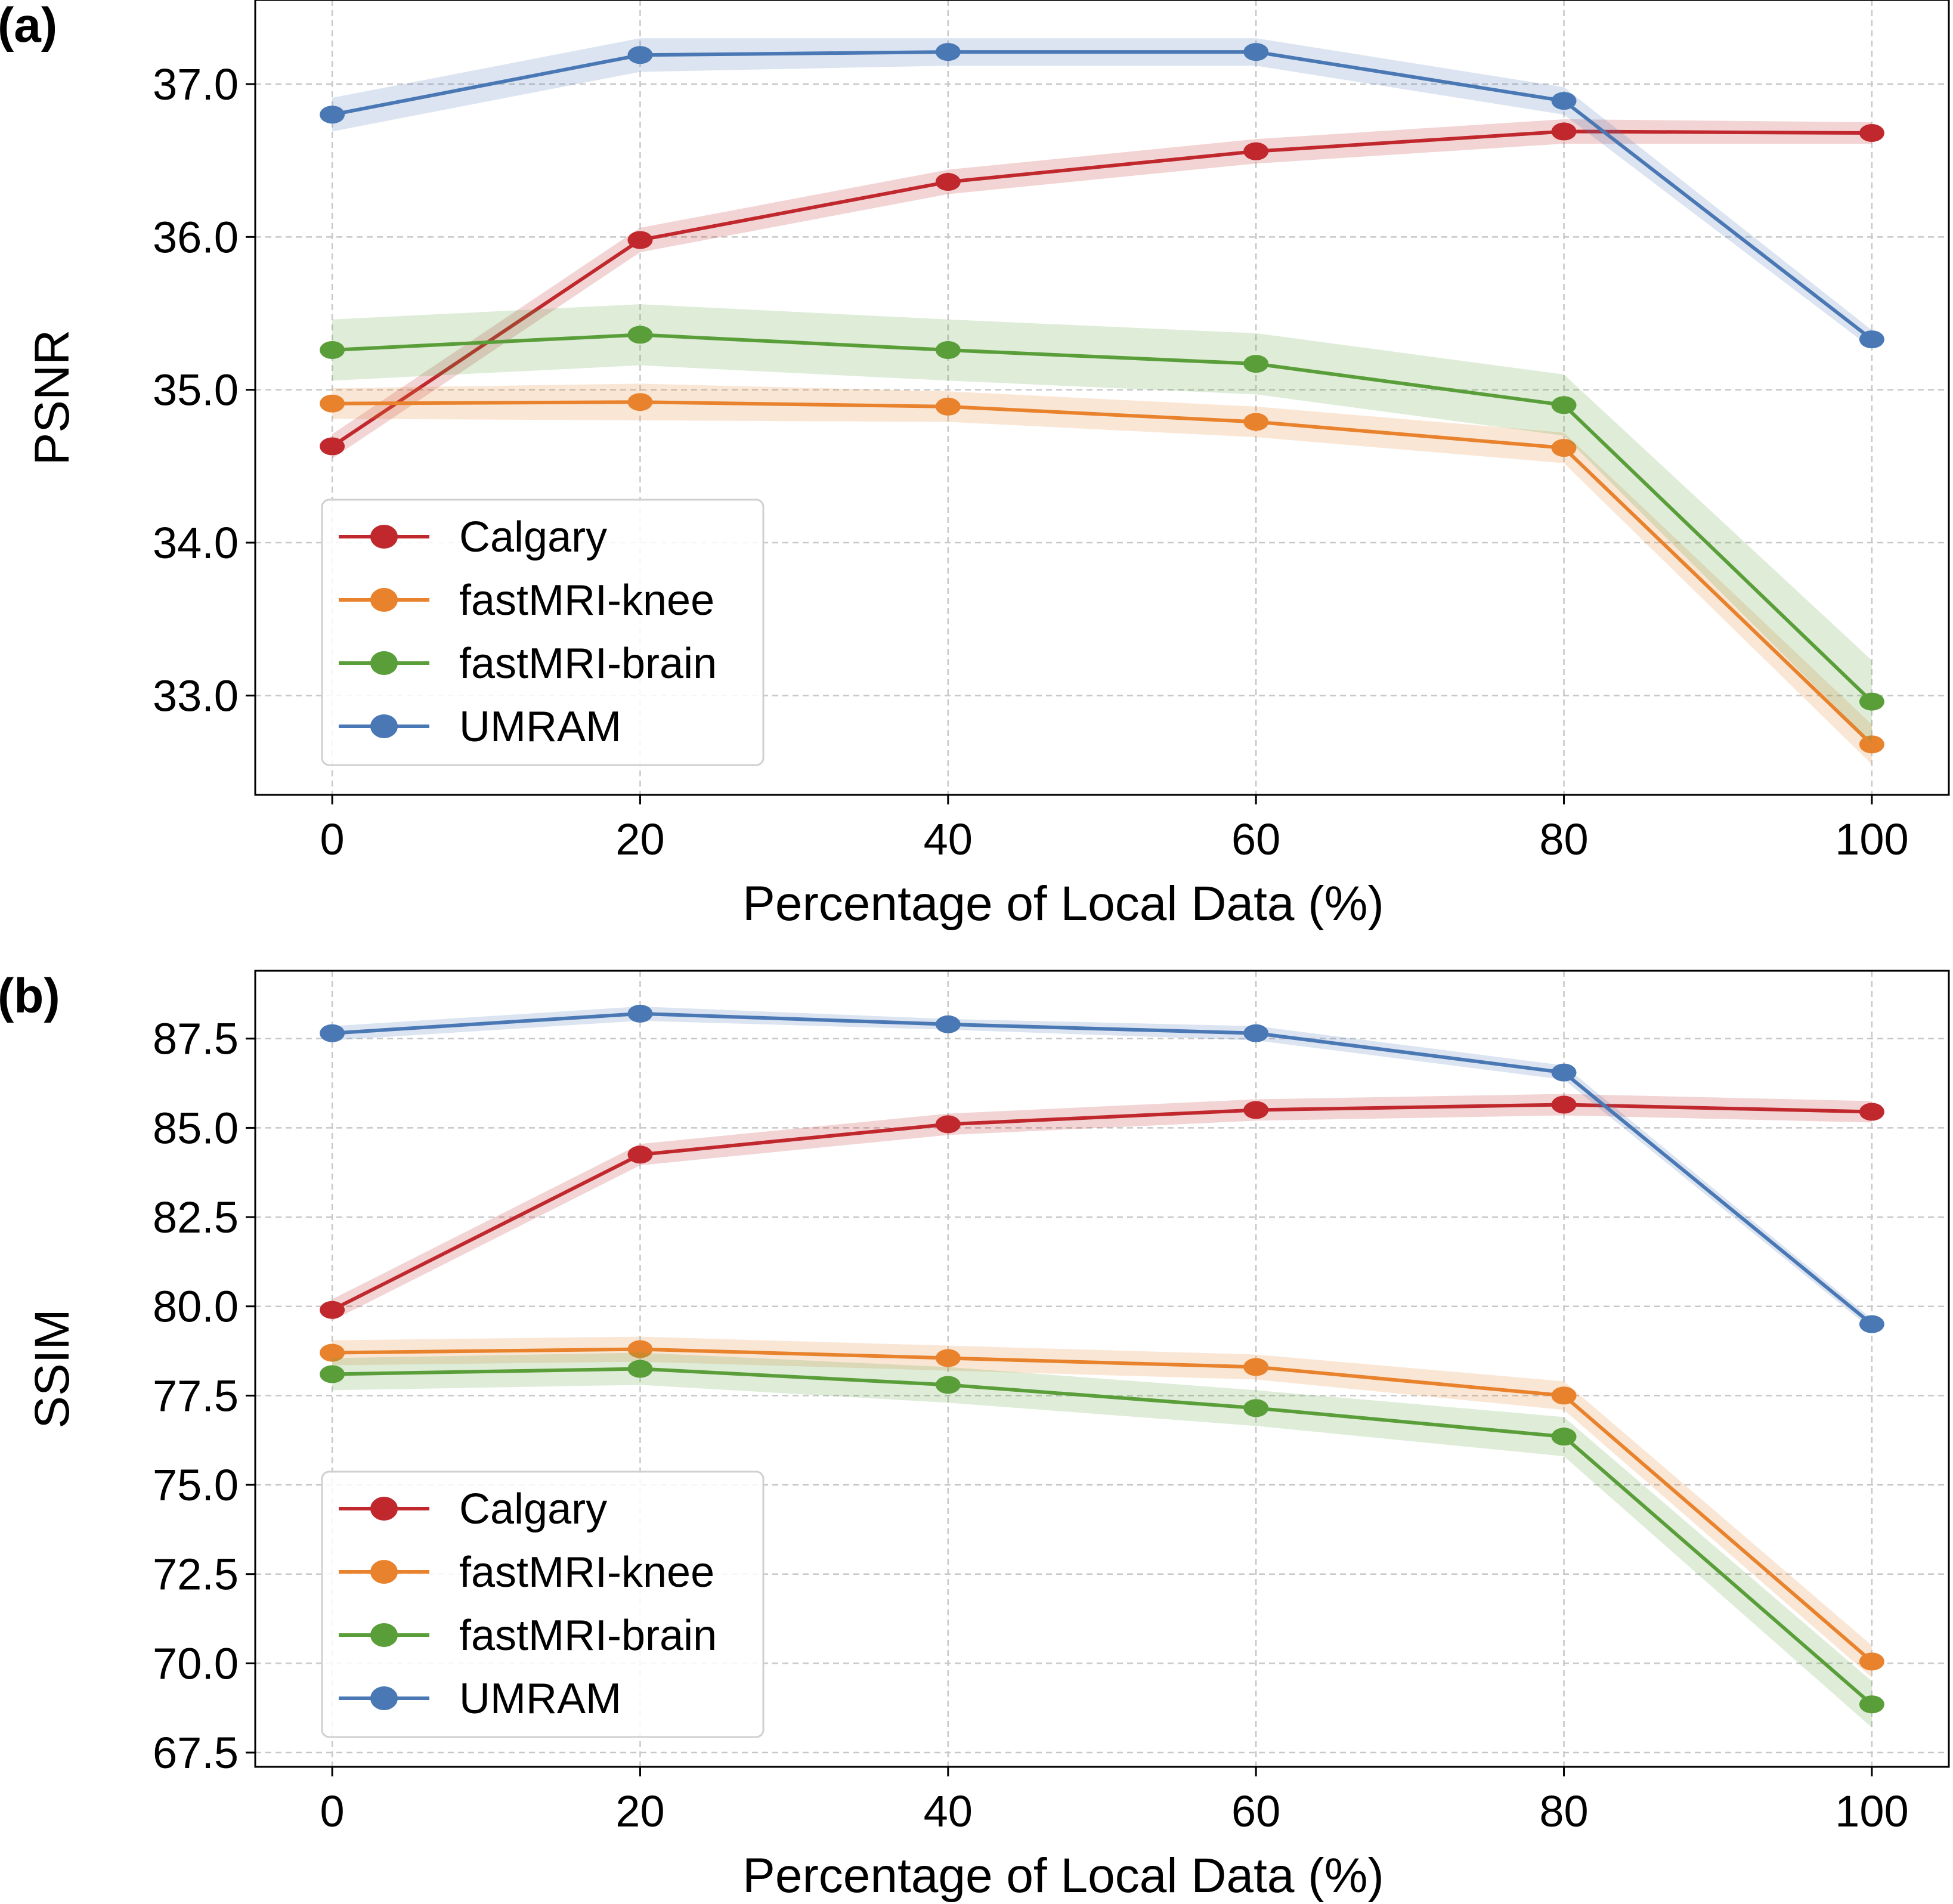  What do you see at coordinates (196, 1039) in the screenshot?
I see `ssim-ytick-label: 87.5` at bounding box center [196, 1039].